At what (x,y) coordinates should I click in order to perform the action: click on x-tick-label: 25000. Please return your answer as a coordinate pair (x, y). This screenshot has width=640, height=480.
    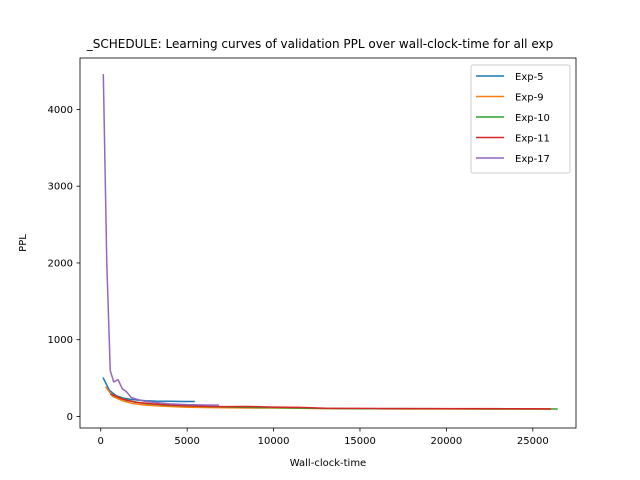
    Looking at the image, I should click on (533, 441).